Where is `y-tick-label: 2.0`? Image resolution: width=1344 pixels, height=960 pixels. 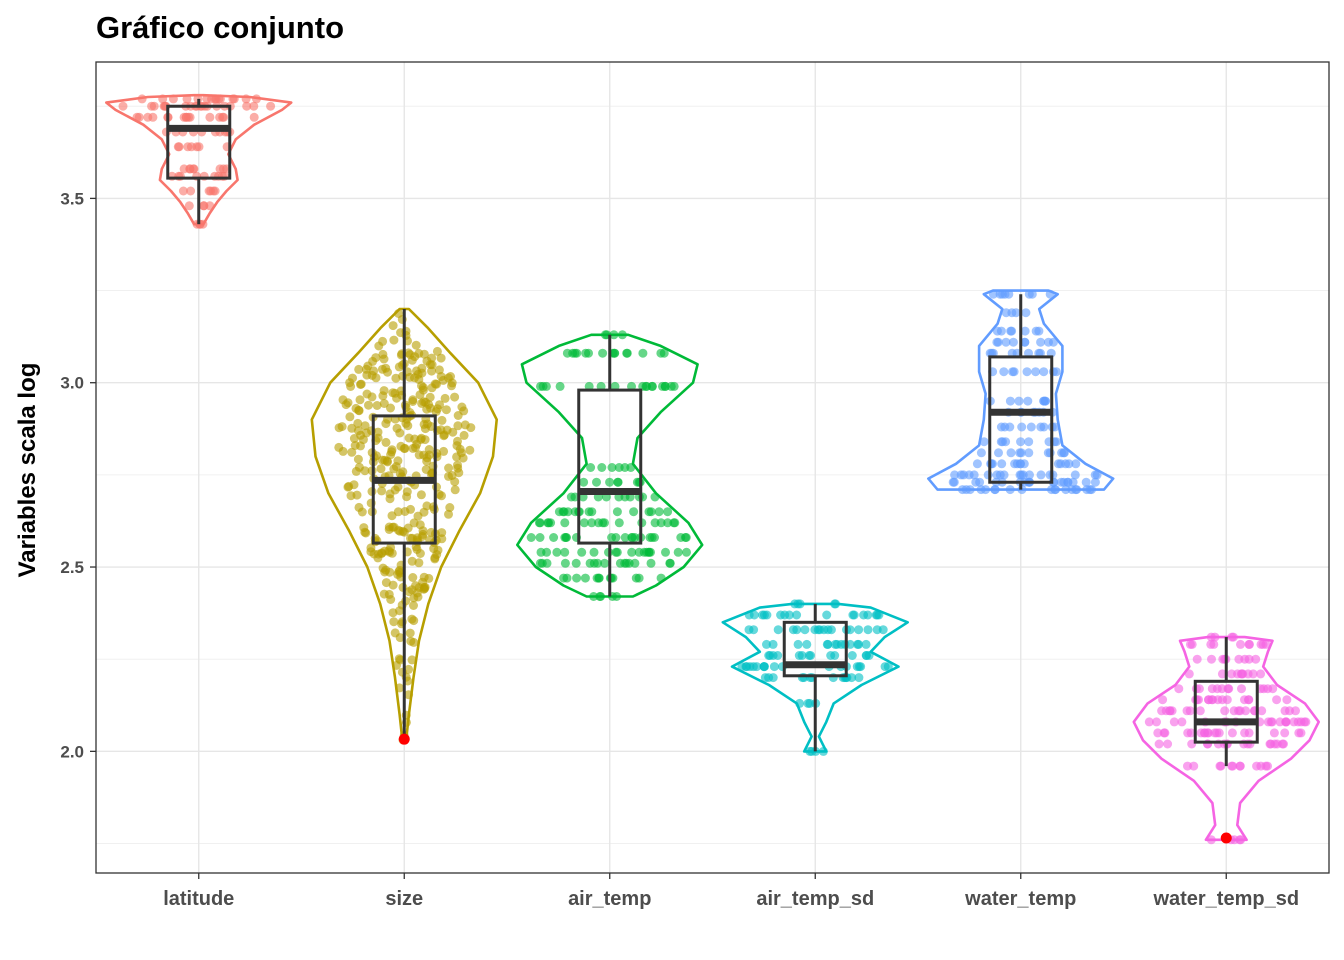
y-tick-label: 2.0 is located at coordinates (72, 751).